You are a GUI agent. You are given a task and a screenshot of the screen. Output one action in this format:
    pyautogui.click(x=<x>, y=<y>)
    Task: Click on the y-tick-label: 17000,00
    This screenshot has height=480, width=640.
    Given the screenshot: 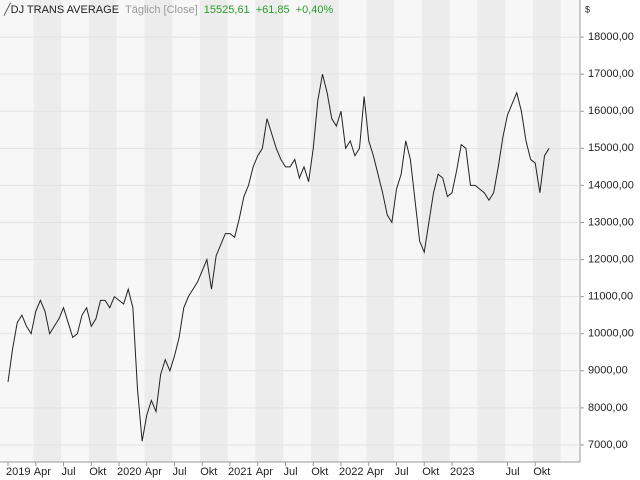 What is the action you would take?
    pyautogui.click(x=611, y=74)
    